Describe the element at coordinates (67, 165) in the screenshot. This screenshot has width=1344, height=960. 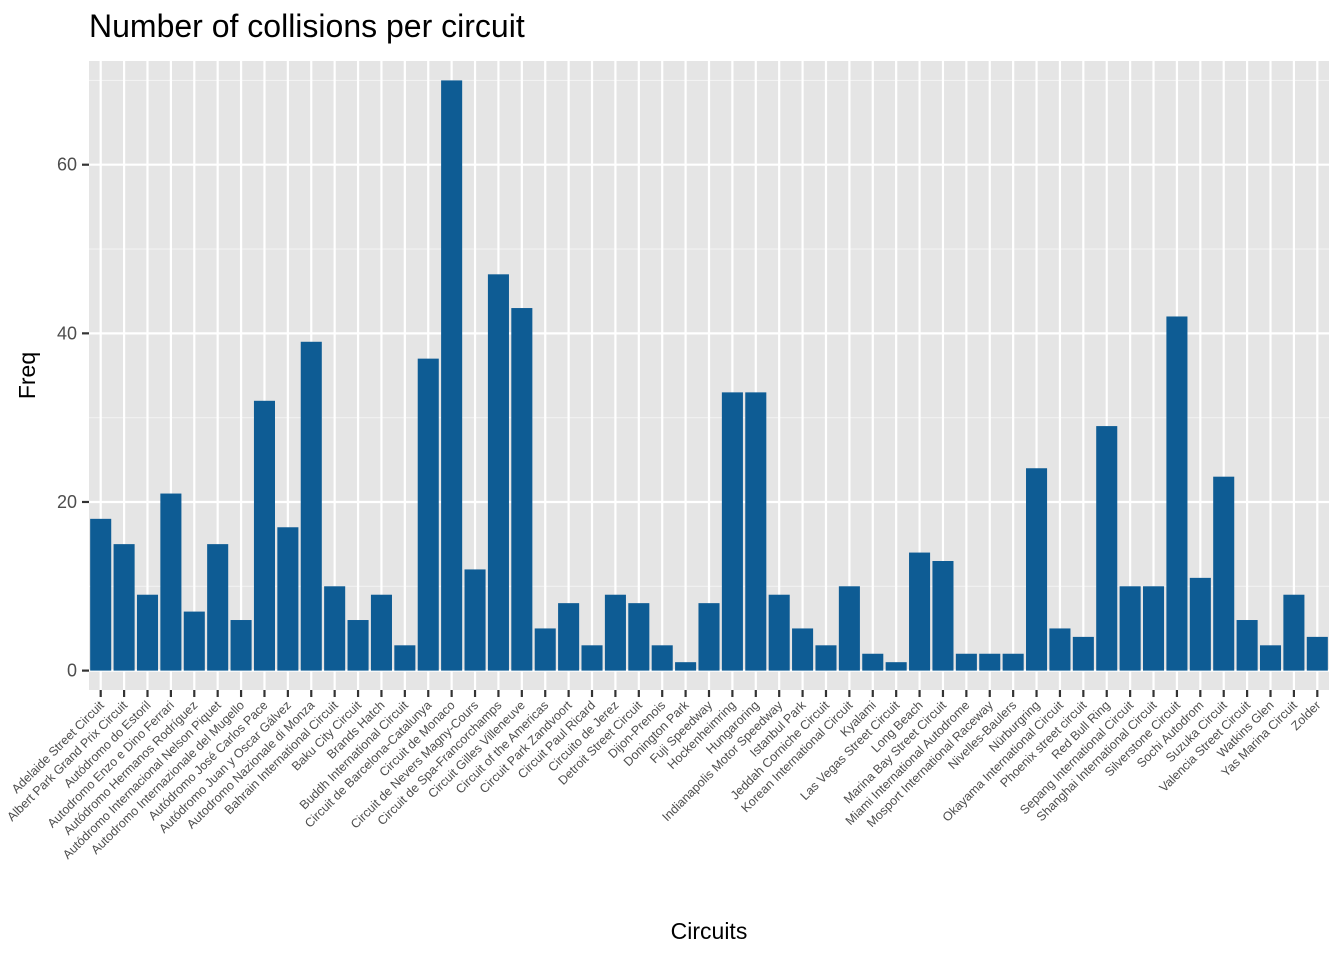
I see `y-tick-label: 60` at that location.